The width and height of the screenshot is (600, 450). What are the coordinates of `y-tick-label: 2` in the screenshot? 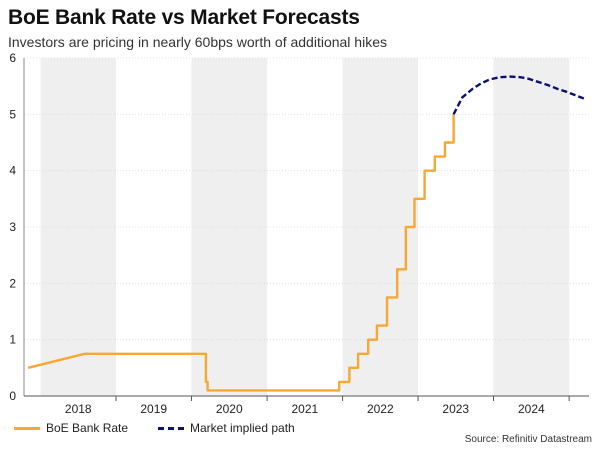 It's located at (12, 283).